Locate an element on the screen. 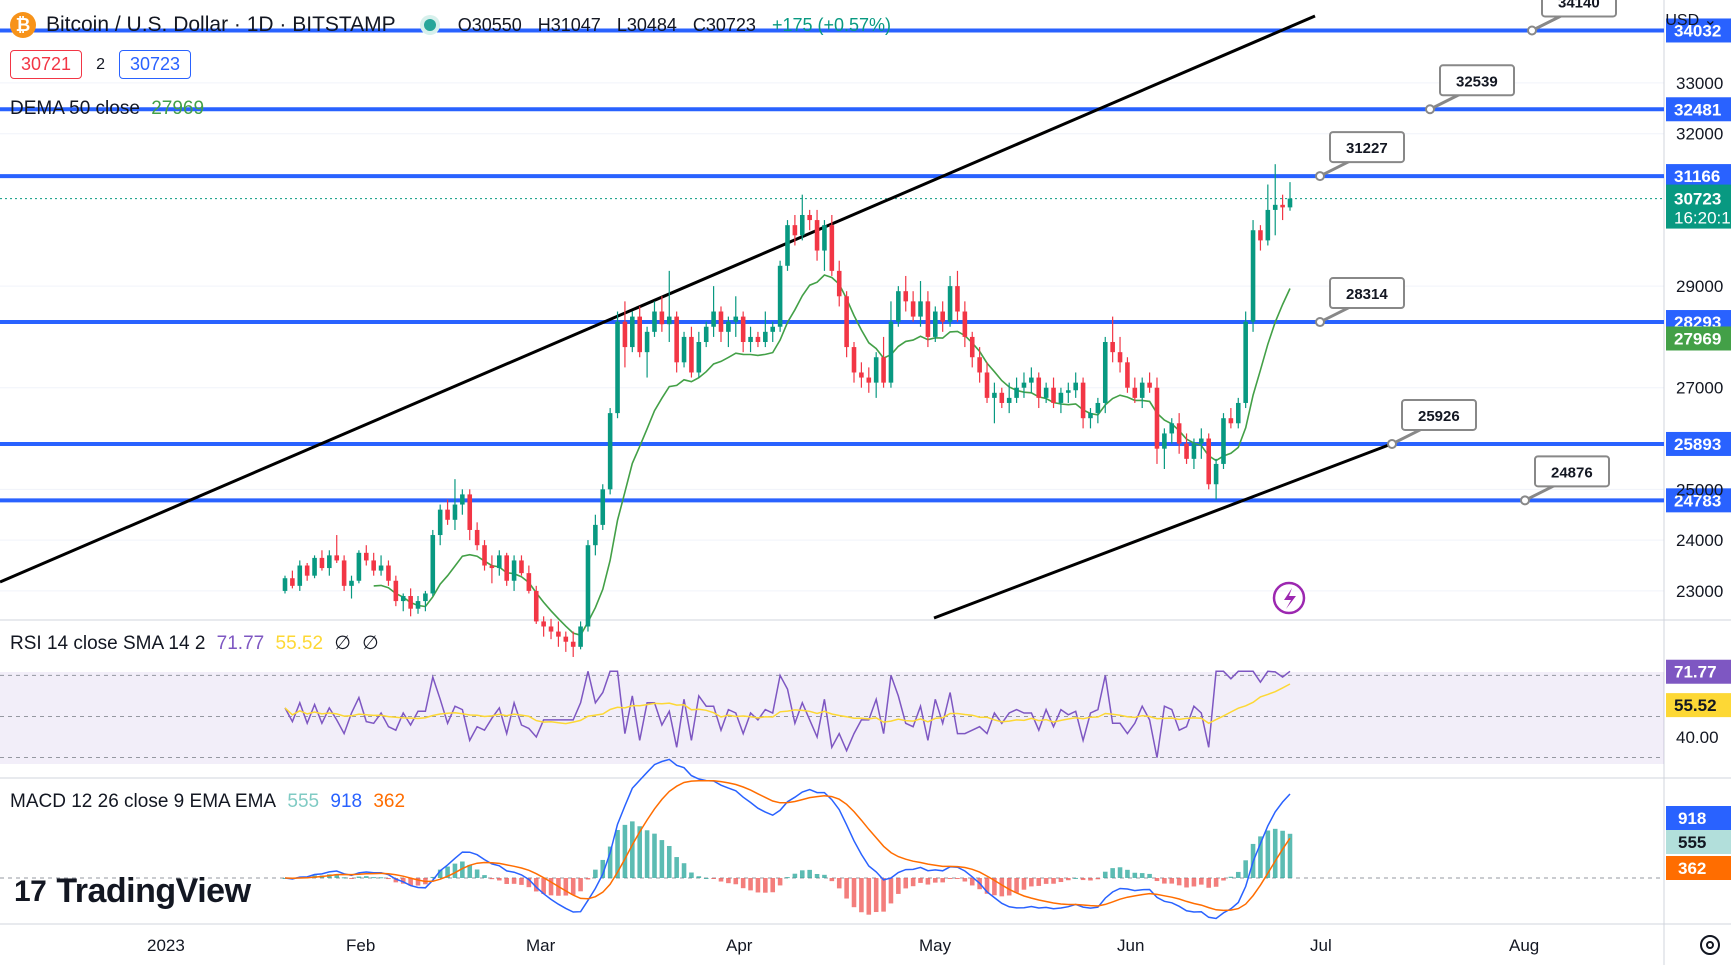 The width and height of the screenshot is (1731, 965). channel-lower-line is located at coordinates (1164, 530).